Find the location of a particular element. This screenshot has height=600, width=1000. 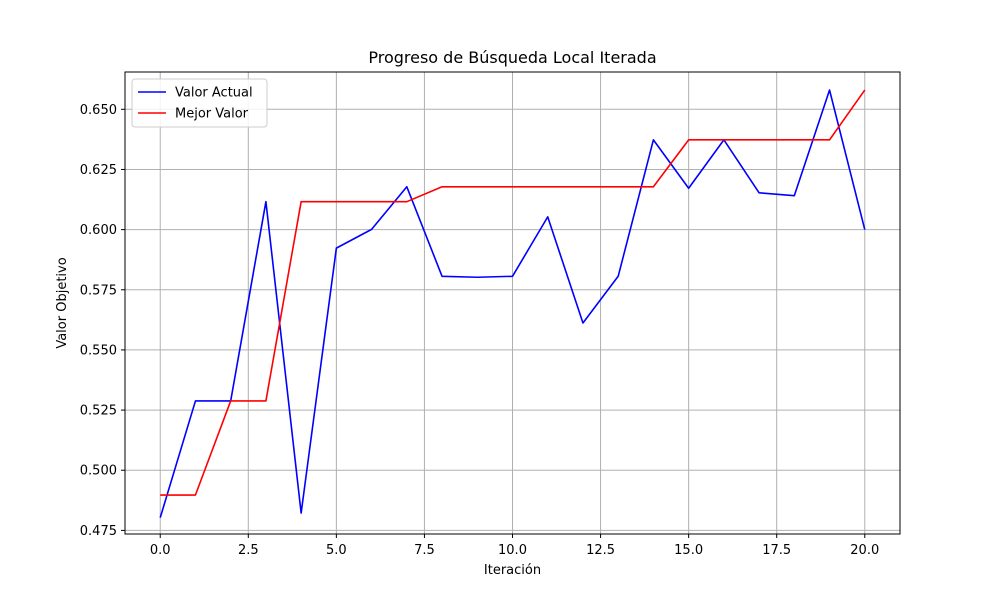

y-tick-label: 0.650 is located at coordinates (98, 110).